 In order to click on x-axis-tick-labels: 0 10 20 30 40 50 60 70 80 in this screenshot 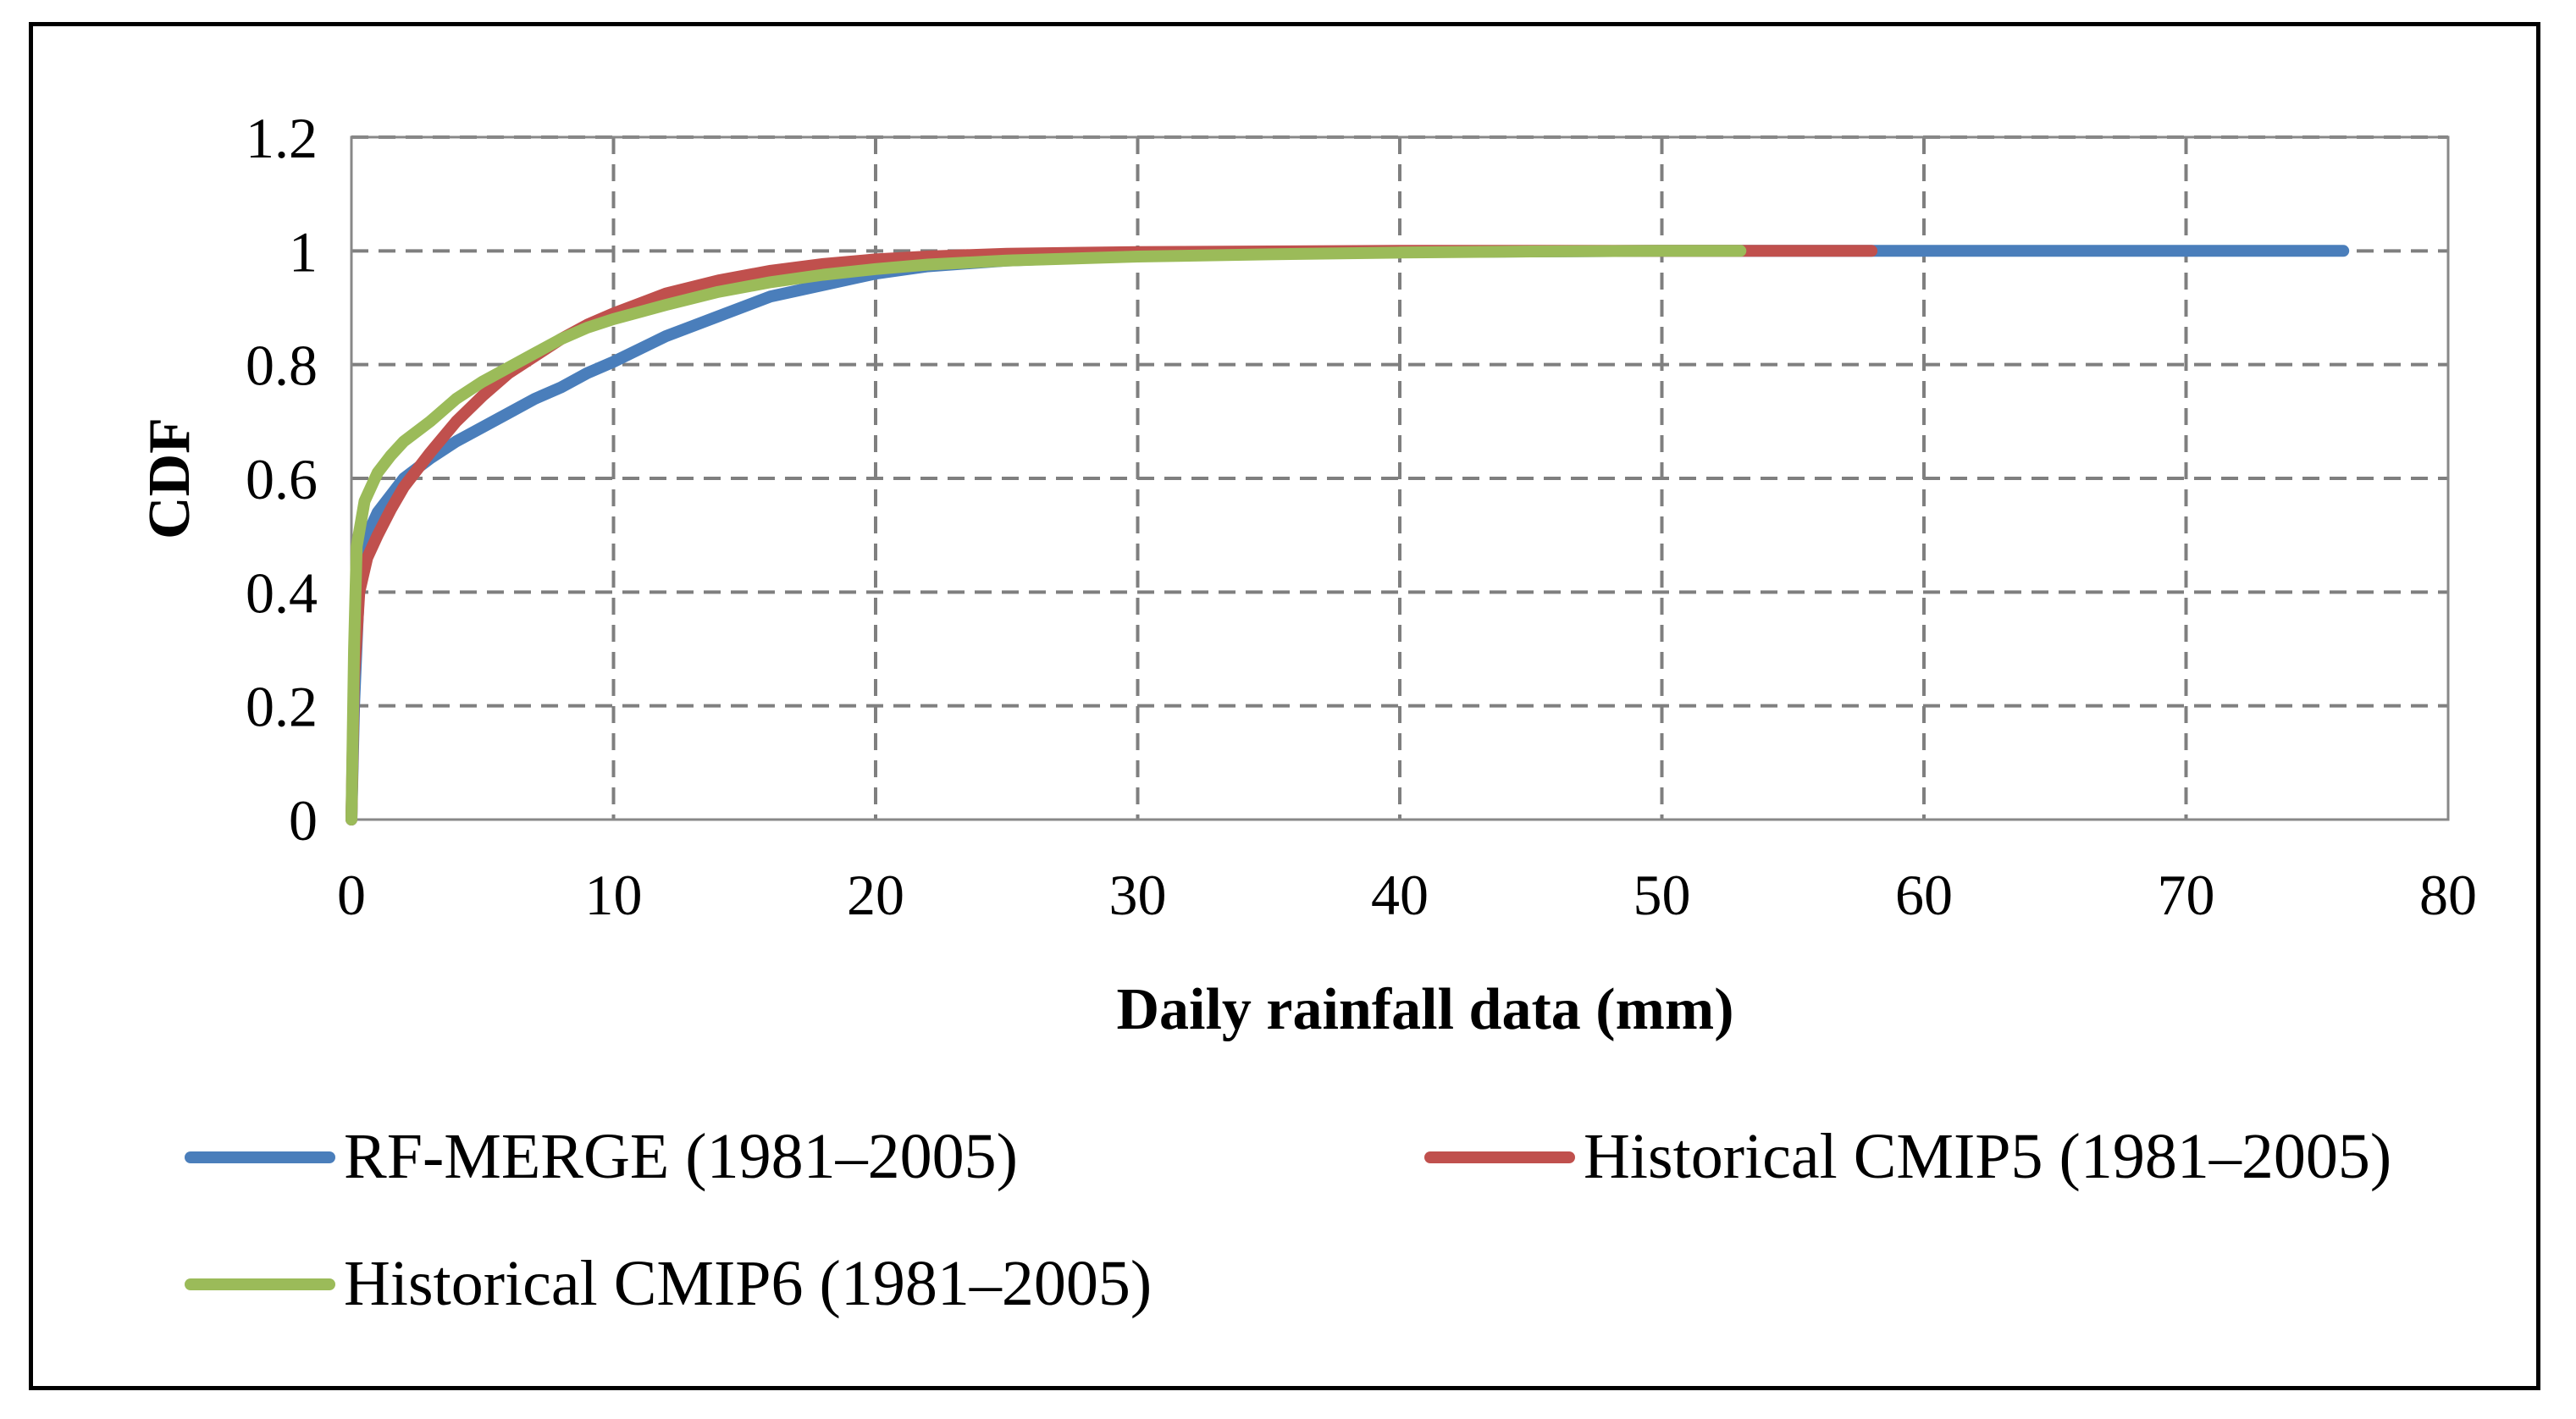, I will do `click(1407, 895)`.